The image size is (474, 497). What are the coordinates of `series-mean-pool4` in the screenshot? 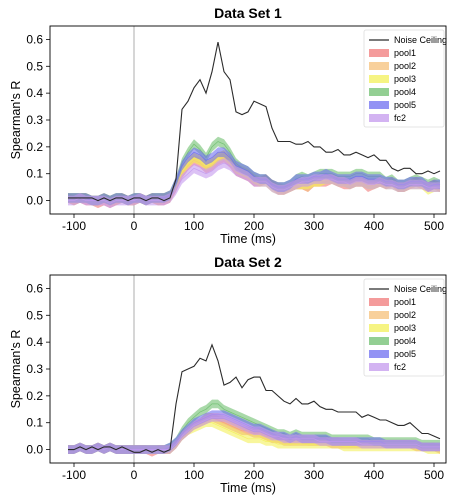 It's located at (254, 171).